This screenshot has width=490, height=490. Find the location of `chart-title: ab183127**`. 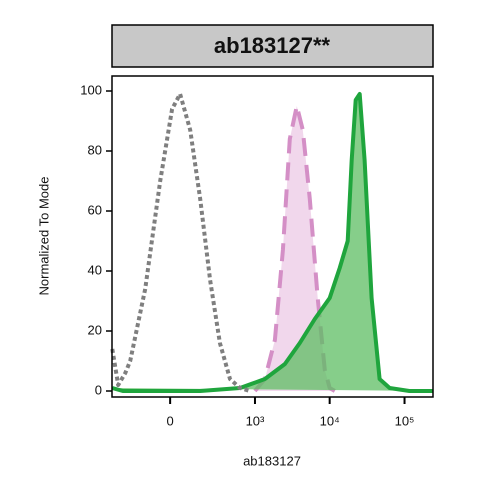

chart-title: ab183127** is located at coordinates (272, 45).